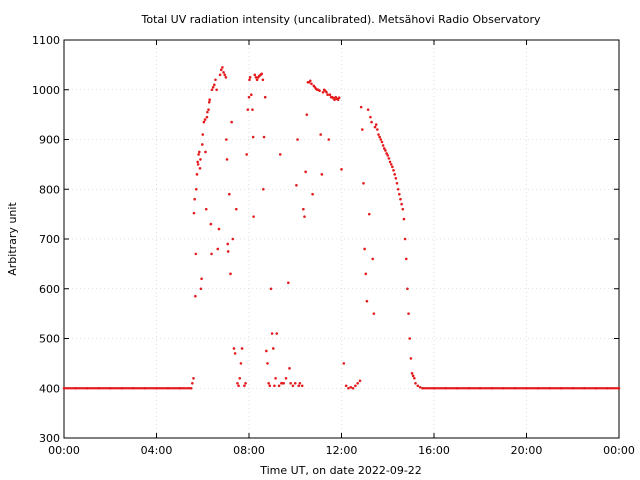 This screenshot has height=480, width=640. What do you see at coordinates (157, 450) in the screenshot?
I see `x-tick-label: 04:00` at bounding box center [157, 450].